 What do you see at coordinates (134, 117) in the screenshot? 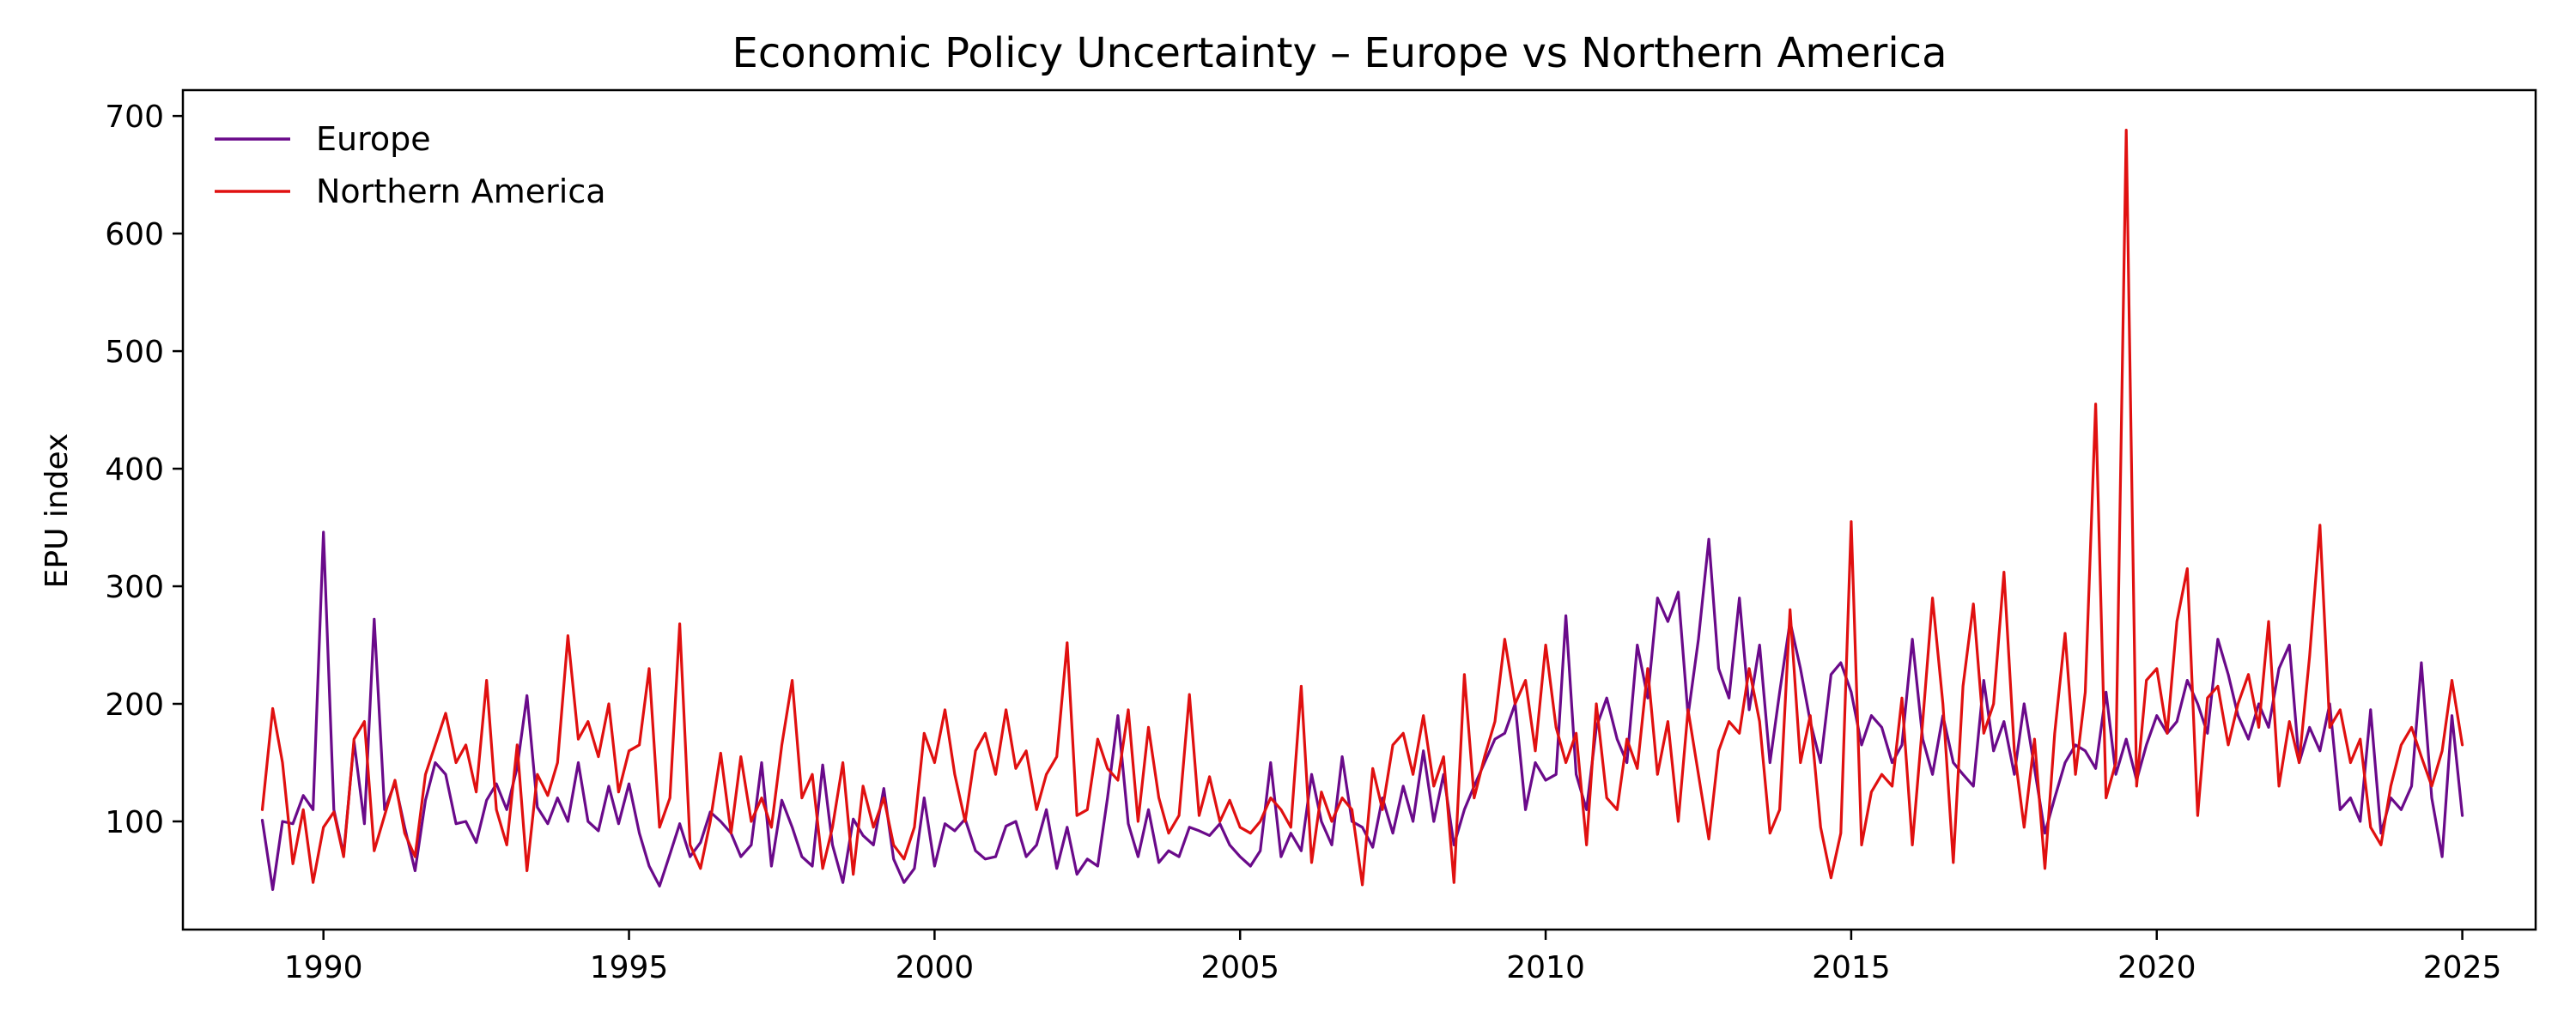
I see `y-tick-label: 700` at bounding box center [134, 117].